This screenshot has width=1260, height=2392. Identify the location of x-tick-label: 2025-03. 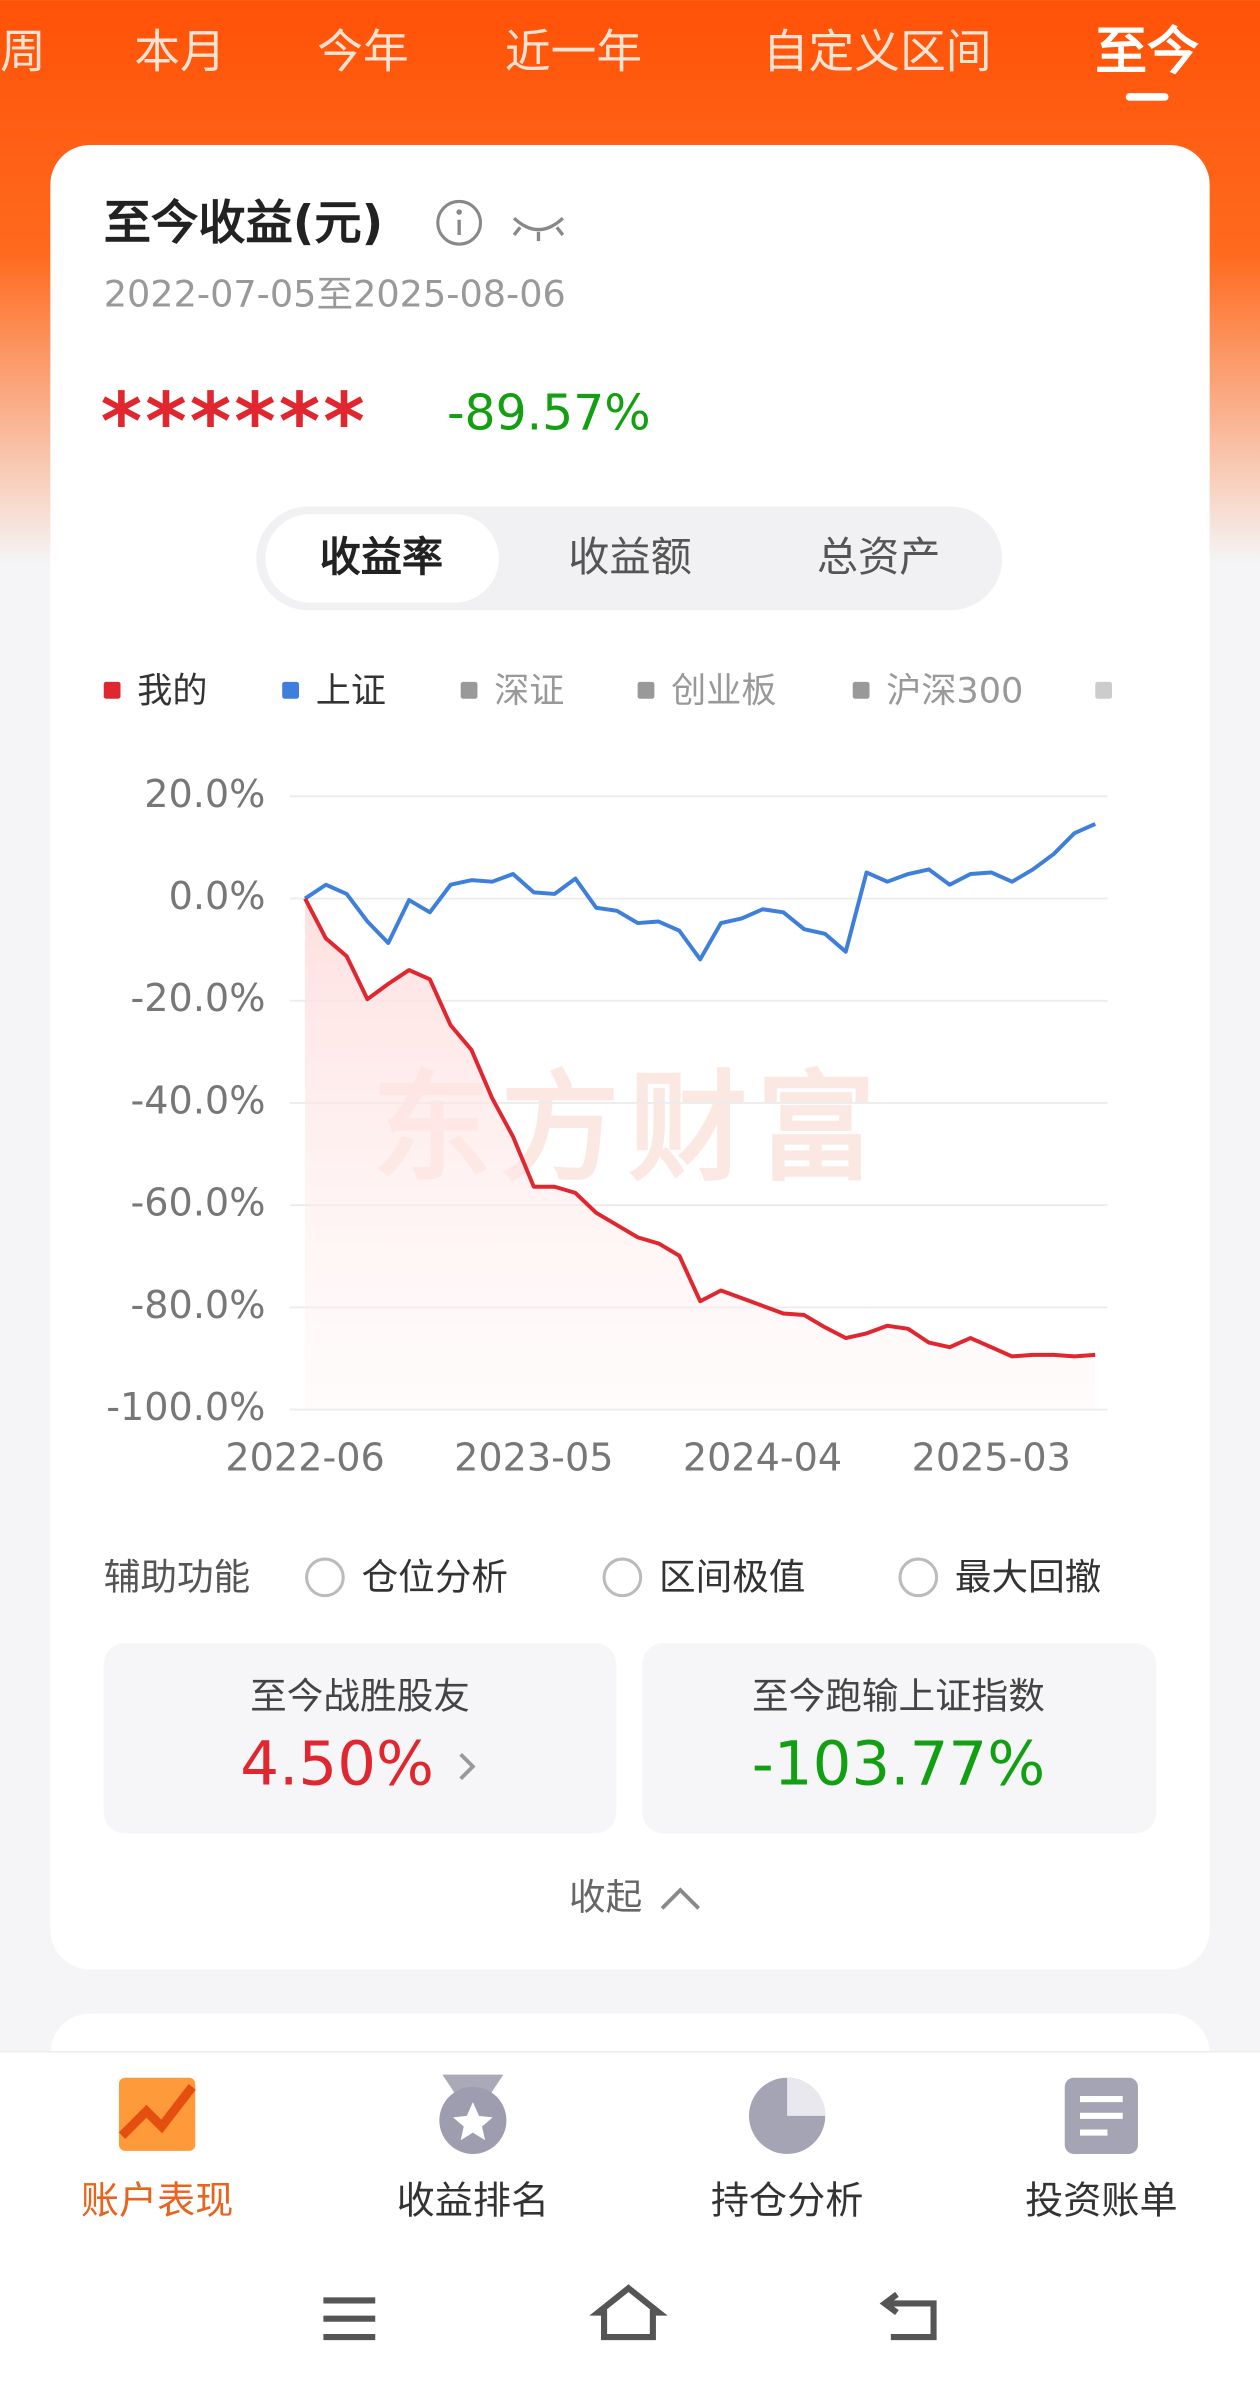
(991, 1457).